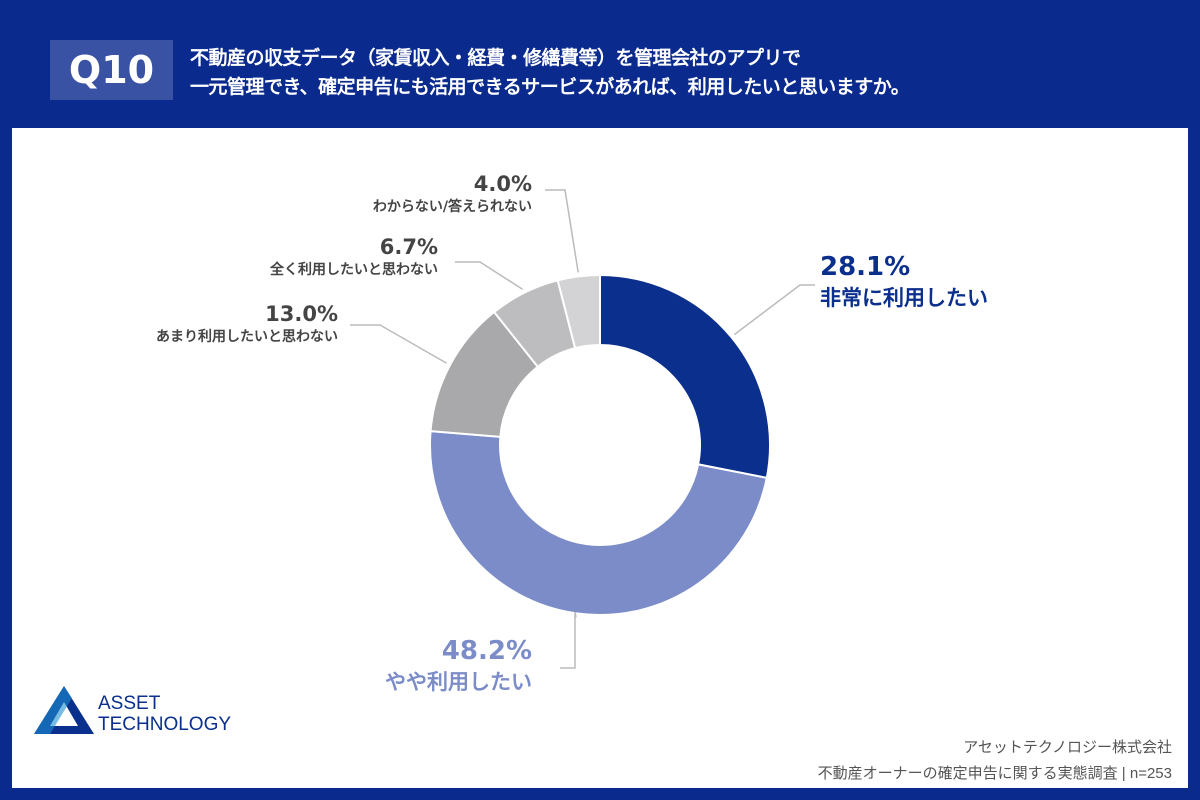  I want to click on label-dont-know: 4.0% わからない/答えられない, so click(452, 194).